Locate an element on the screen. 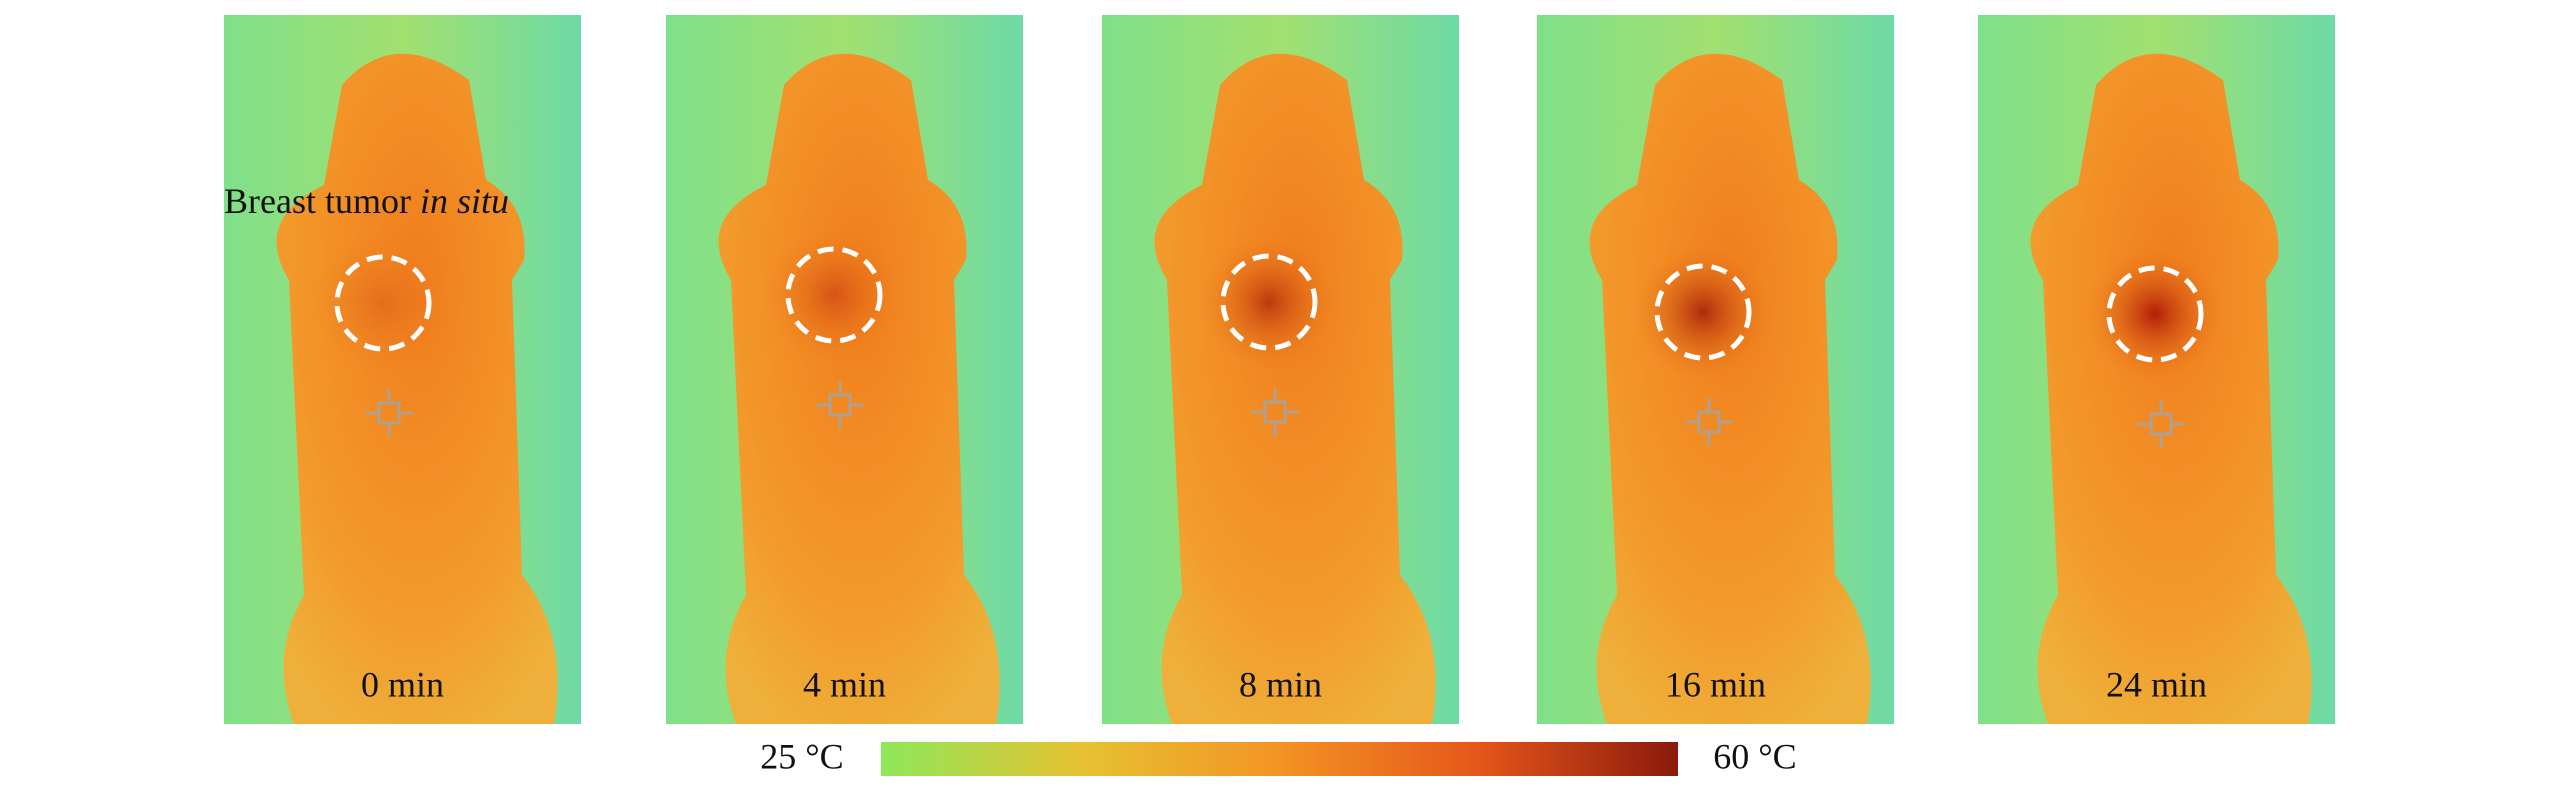 Image resolution: width=2567 pixels, height=787 pixels. annotation-italic: in situ is located at coordinates (464, 201).